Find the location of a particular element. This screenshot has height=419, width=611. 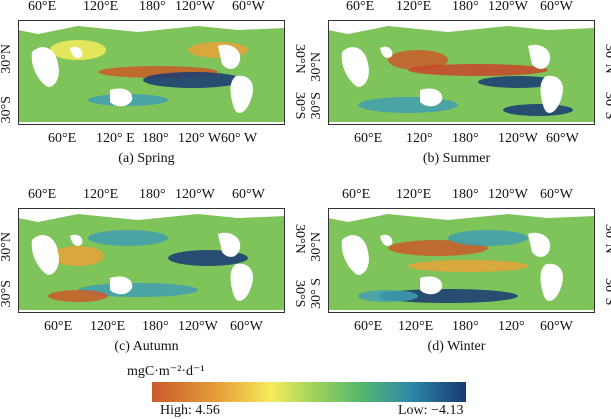

colorbar-high-label: High: 4.56 is located at coordinates (190, 410).